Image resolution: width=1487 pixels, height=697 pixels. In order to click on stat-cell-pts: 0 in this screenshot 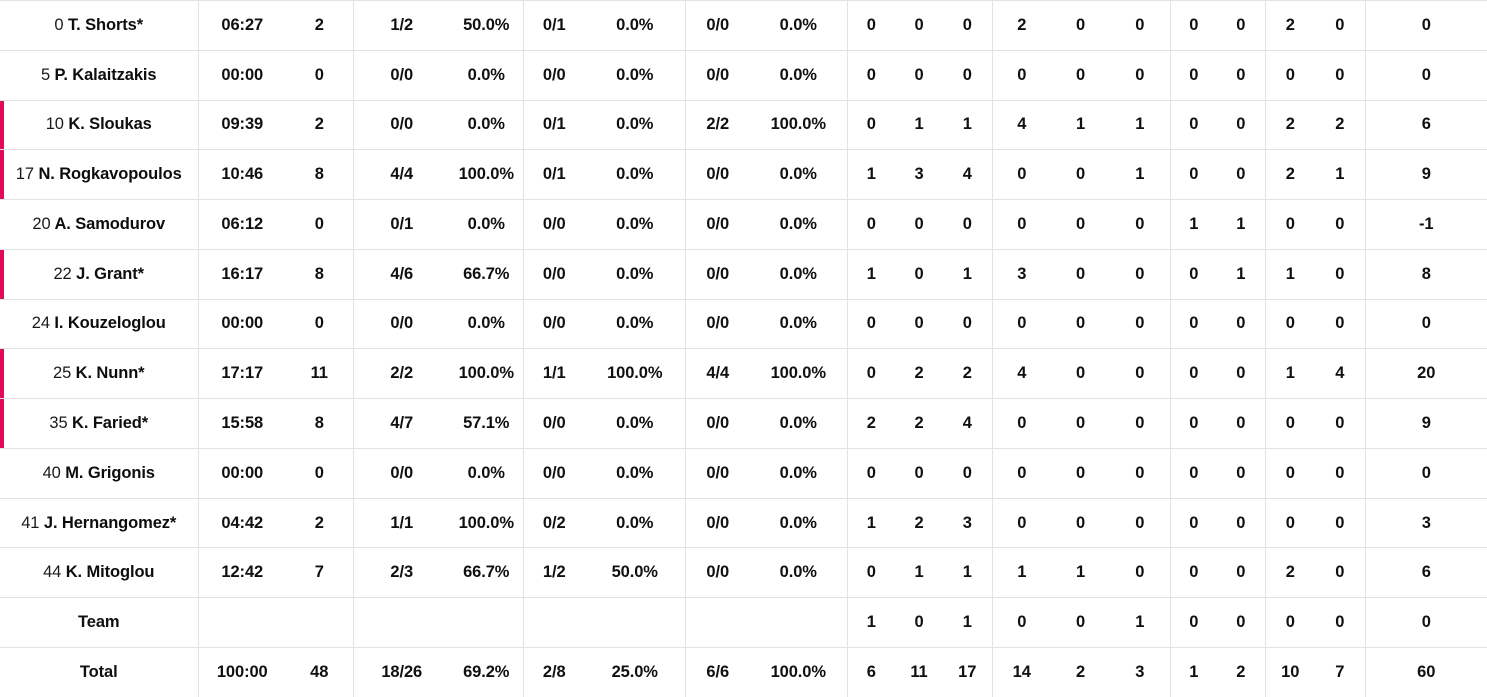, I will do `click(319, 473)`.